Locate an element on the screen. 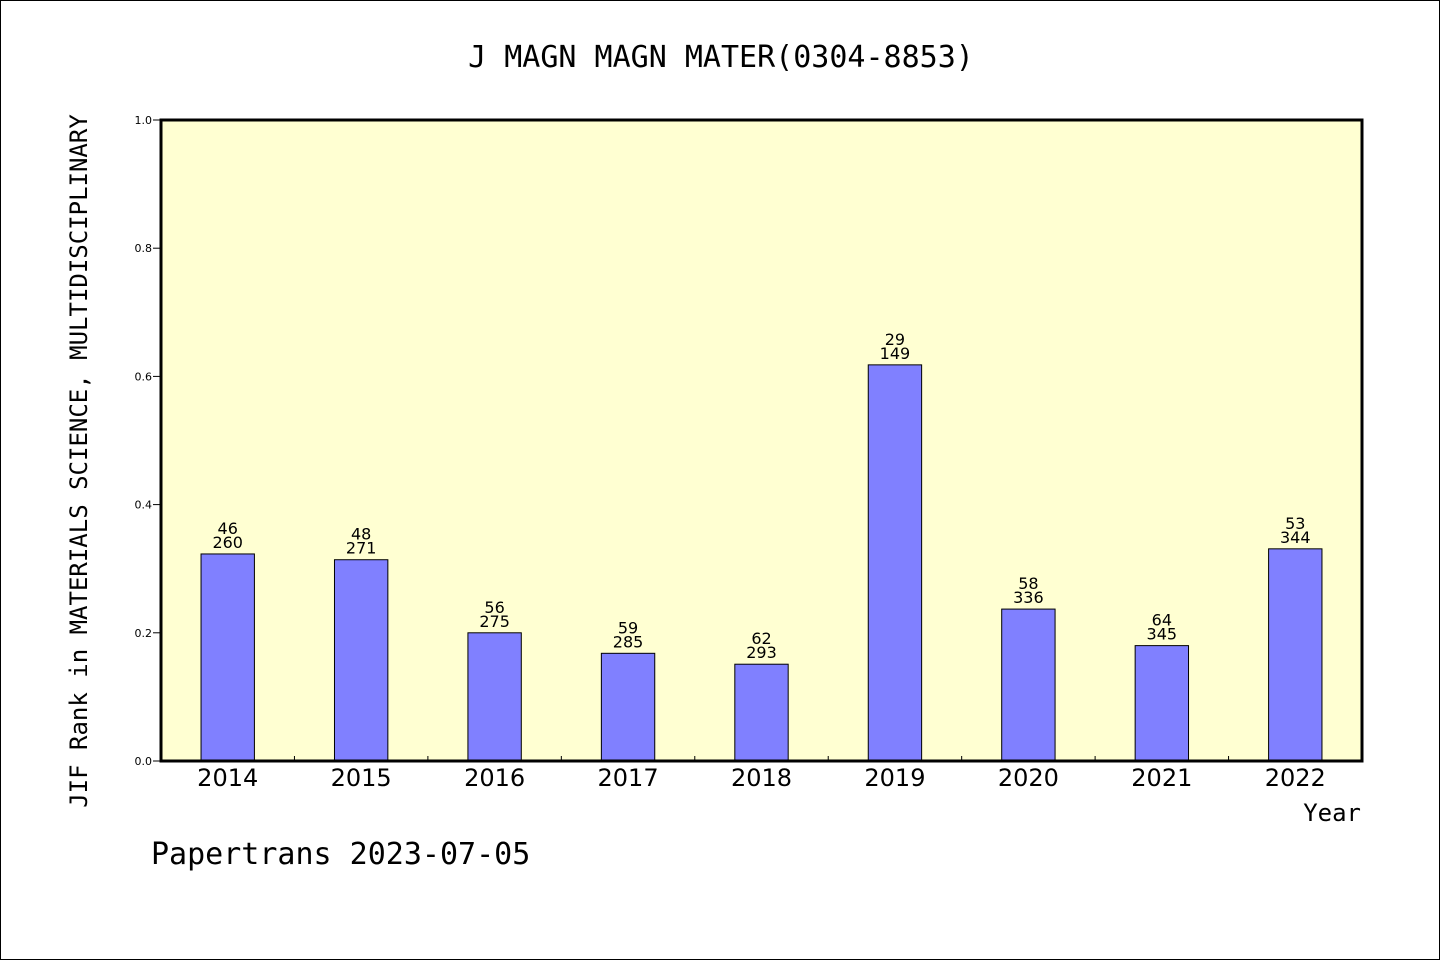  bar-2015 is located at coordinates (361, 660).